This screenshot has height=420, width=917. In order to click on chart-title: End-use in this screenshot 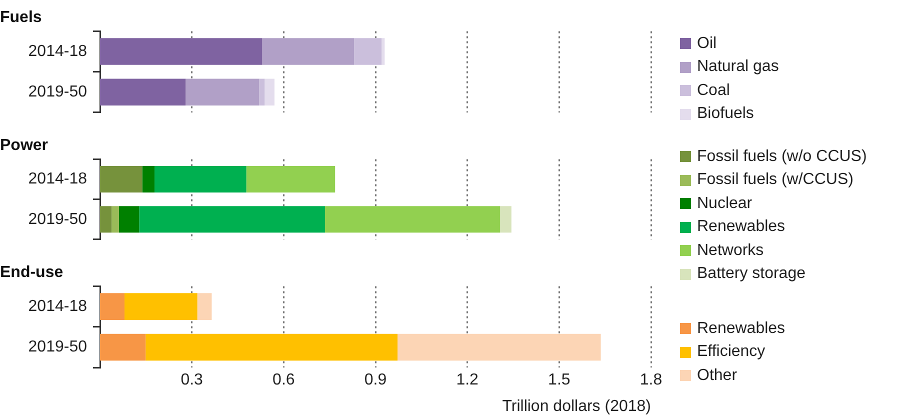, I will do `click(32, 273)`.